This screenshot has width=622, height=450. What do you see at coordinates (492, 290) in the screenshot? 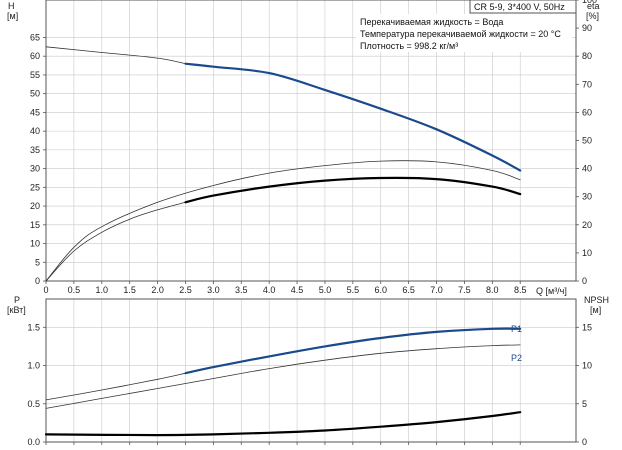
I see `x-tick-label: 8.0` at bounding box center [492, 290].